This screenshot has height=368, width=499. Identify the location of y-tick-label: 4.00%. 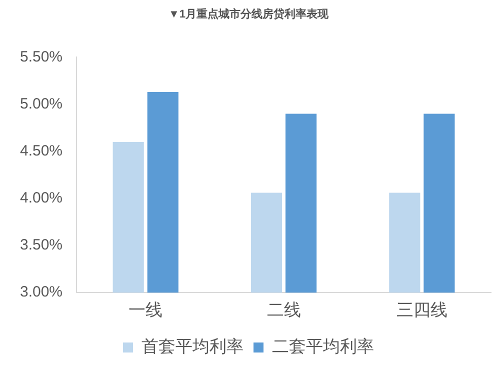
(41, 198).